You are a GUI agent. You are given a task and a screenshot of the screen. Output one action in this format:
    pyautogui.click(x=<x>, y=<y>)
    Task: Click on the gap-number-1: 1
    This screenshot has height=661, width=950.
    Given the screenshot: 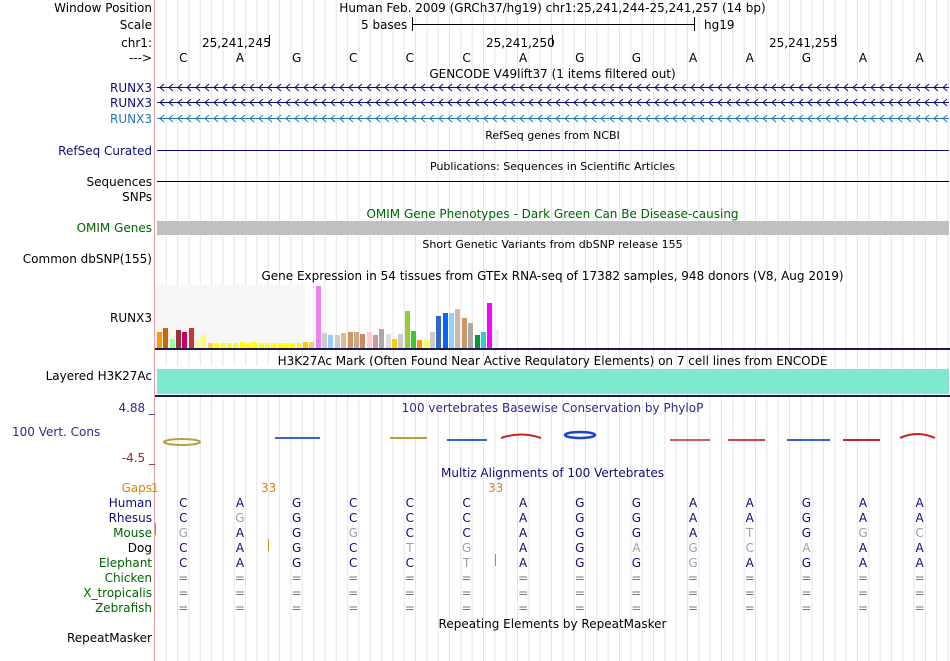 What is the action you would take?
    pyautogui.click(x=155, y=488)
    